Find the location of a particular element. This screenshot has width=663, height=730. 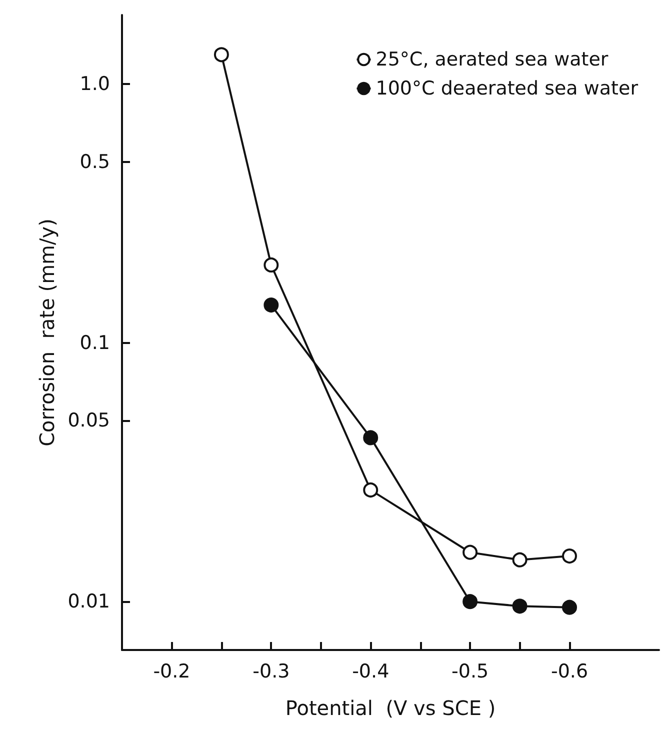

x-axis-title: Potential (V vs SCE ) is located at coordinates (390, 708).